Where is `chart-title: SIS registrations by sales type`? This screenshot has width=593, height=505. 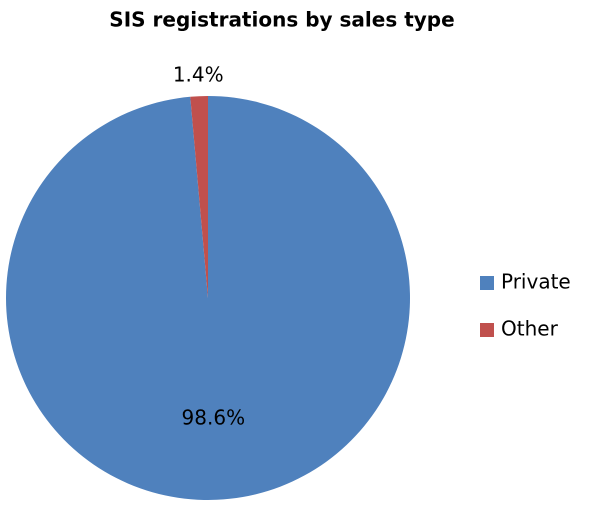
chart-title: SIS registrations by sales type is located at coordinates (281, 20).